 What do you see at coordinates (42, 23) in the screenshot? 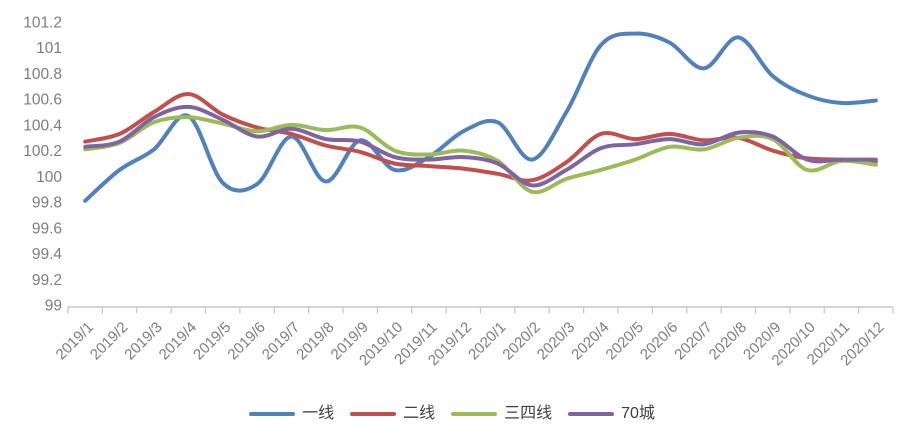
I see `y-axis-tick-label: 101.2` at bounding box center [42, 23].